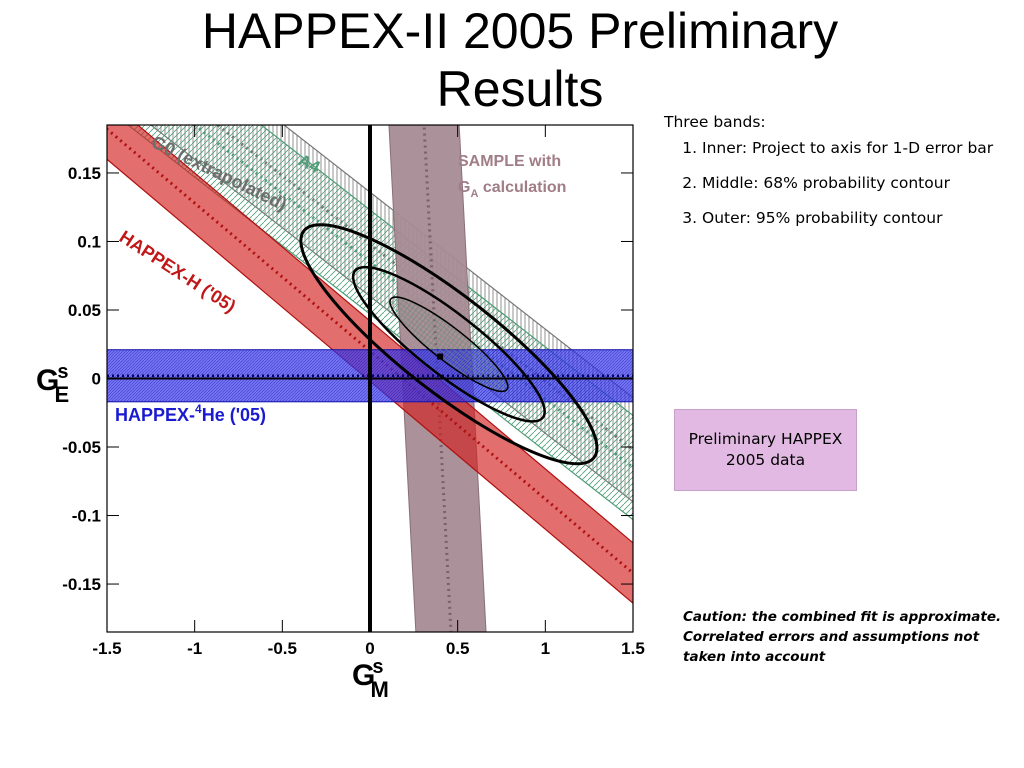 The width and height of the screenshot is (1024, 768). I want to click on preliminary-data-text: Preliminary HAPPEX 2005 data, so click(765, 449).